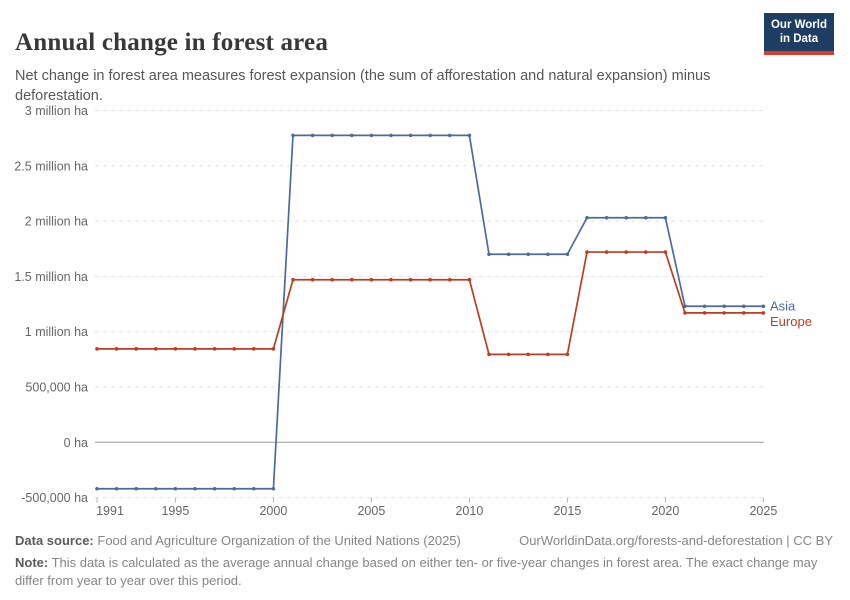 This screenshot has width=850, height=600. I want to click on y-tick-label: 2 million ha, so click(56, 222).